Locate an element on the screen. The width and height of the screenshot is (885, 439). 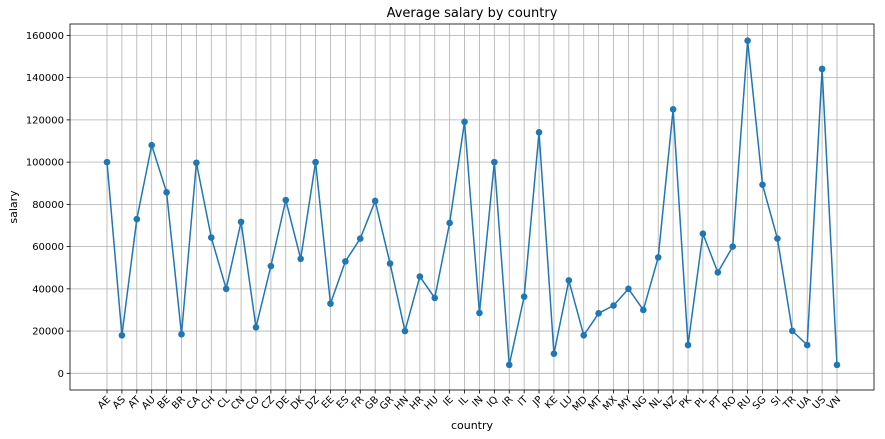
x-axis-label: country is located at coordinates (472, 425).